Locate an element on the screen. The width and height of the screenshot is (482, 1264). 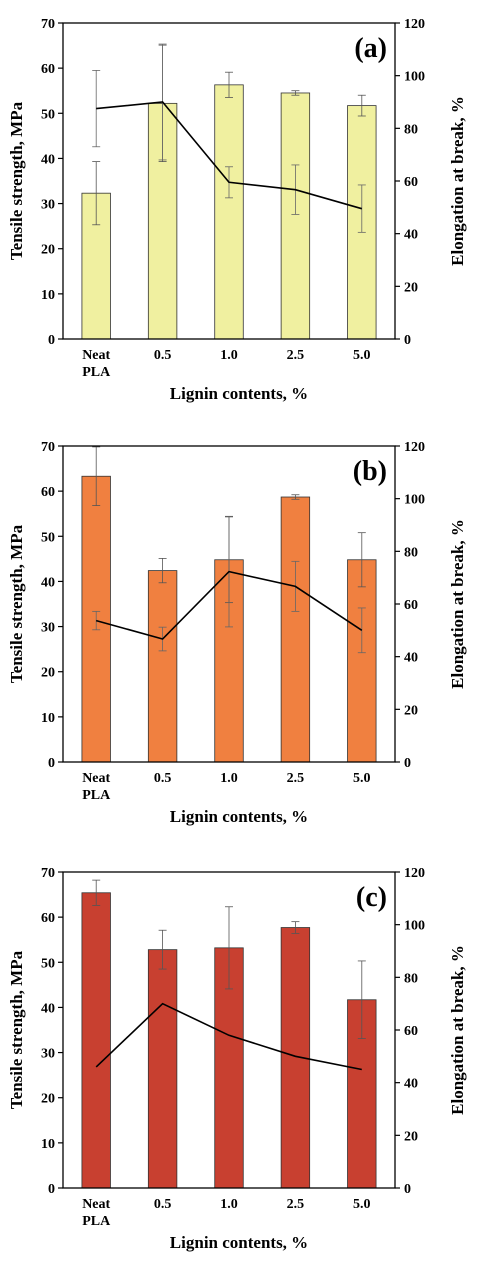
panel-label: (b) is located at coordinates (370, 471).